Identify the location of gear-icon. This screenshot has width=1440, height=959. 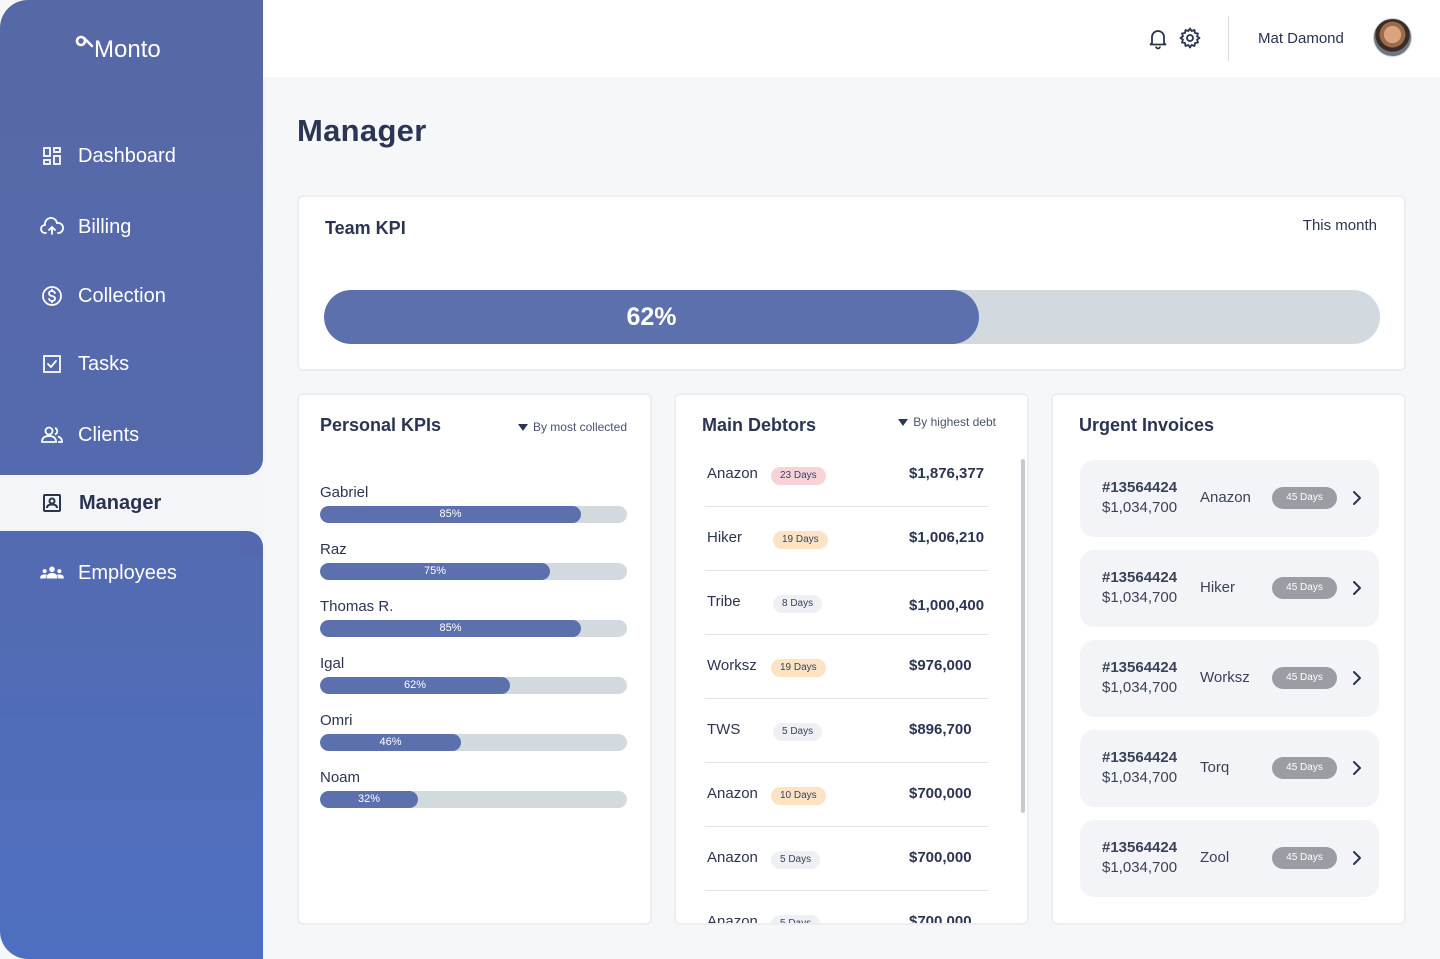
(1190, 38).